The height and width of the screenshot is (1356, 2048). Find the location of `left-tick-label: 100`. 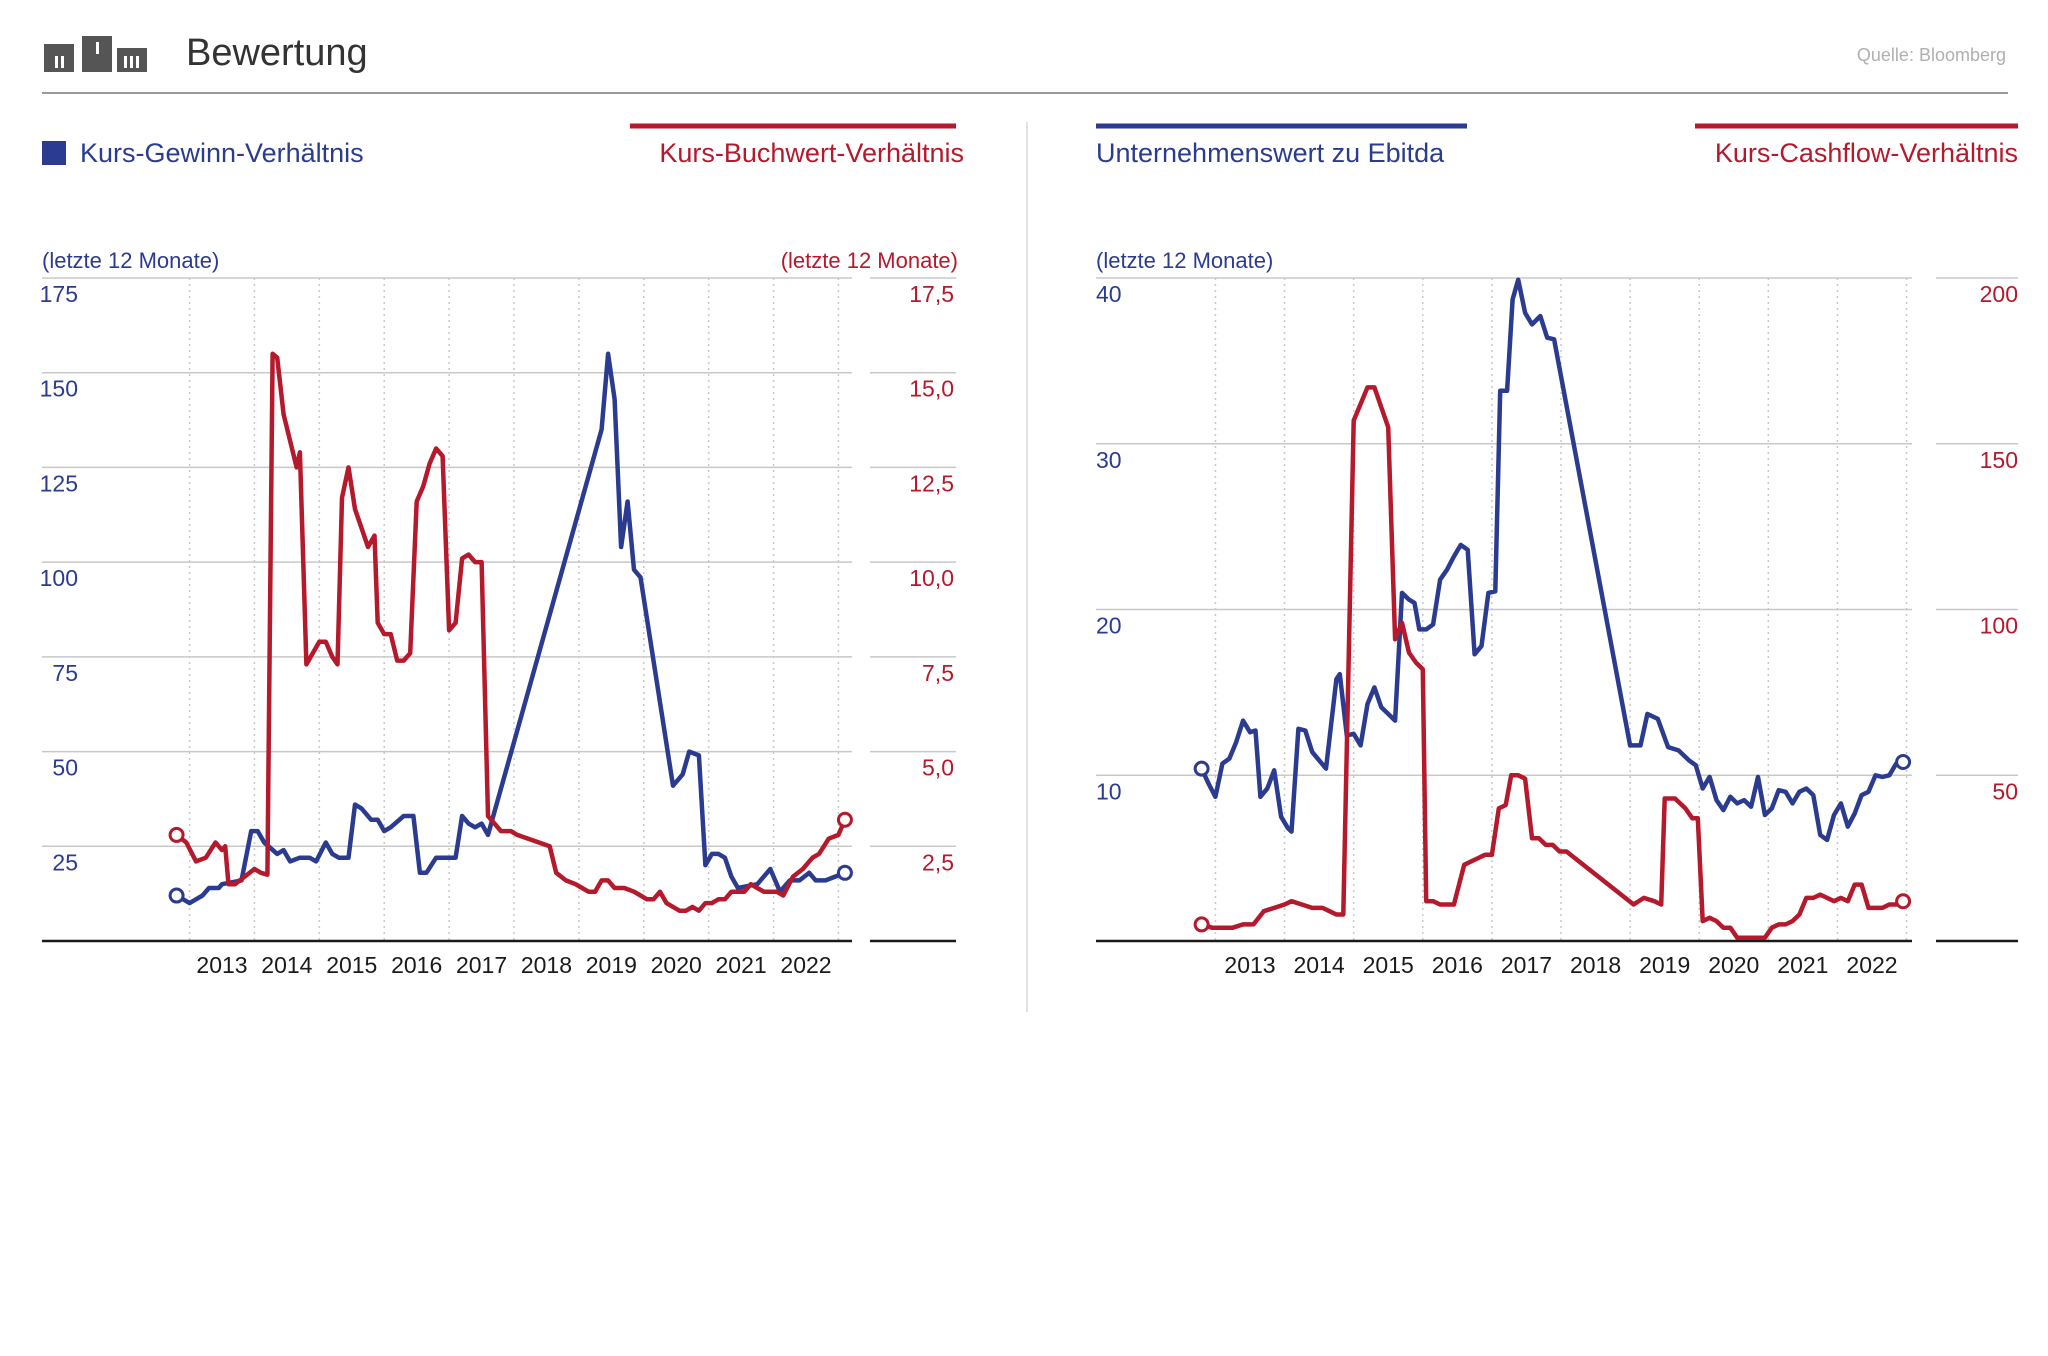

left-tick-label: 100 is located at coordinates (59, 578).